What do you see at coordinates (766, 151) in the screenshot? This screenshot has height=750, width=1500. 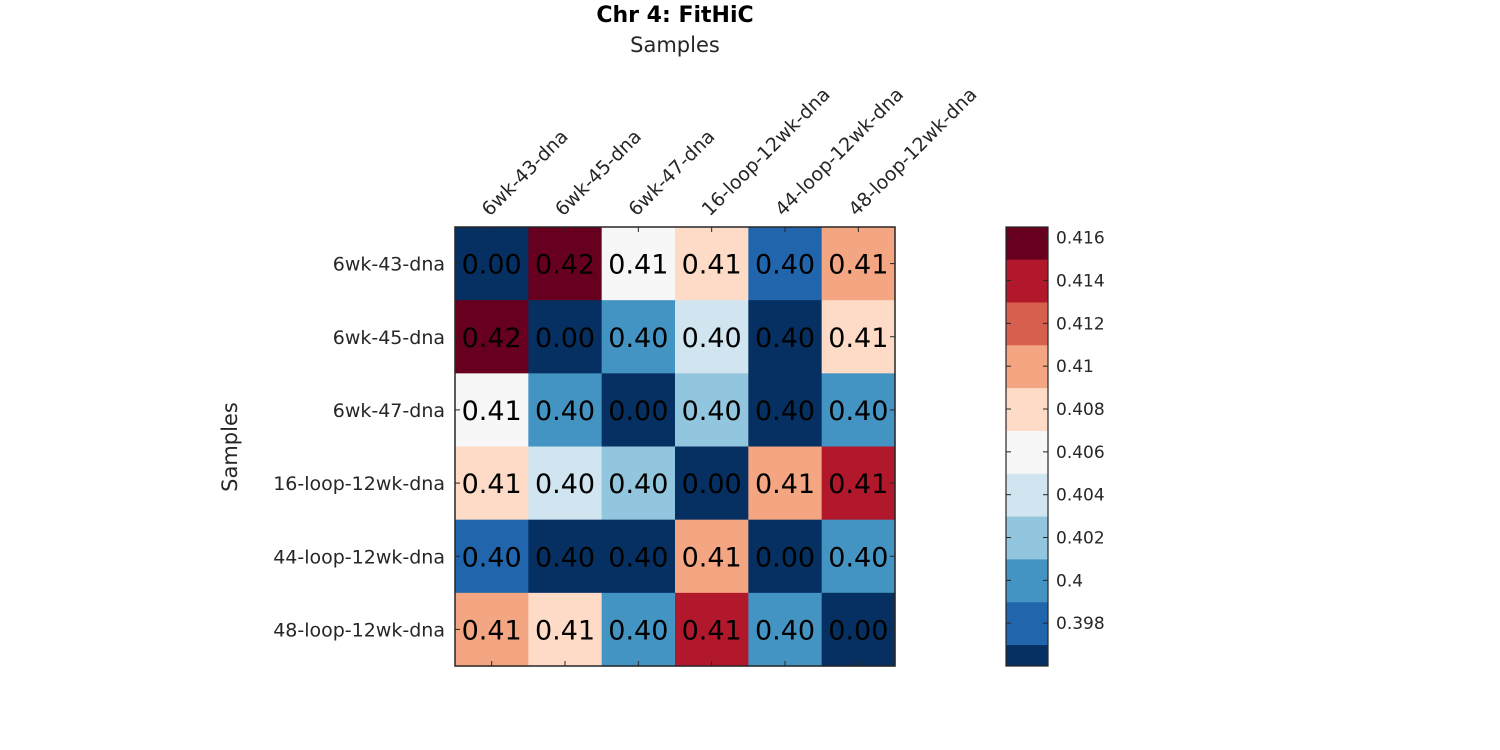 I see `x-tick-label: 16-loop-12wk-dna` at bounding box center [766, 151].